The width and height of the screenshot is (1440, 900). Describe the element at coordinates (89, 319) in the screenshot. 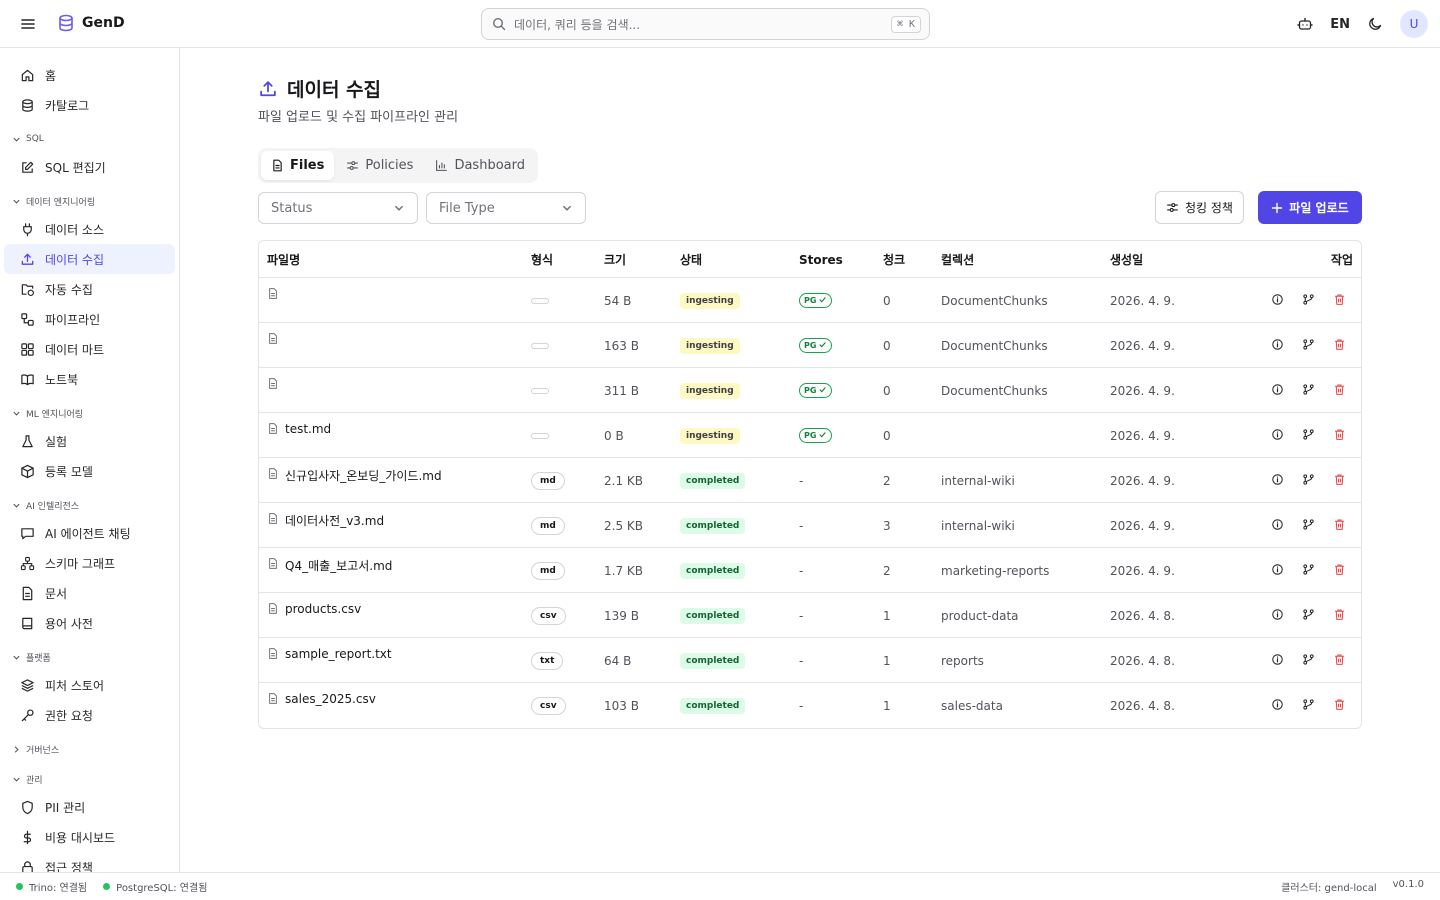

I see `sidebar-item-pipeline: 파이프라인` at that location.